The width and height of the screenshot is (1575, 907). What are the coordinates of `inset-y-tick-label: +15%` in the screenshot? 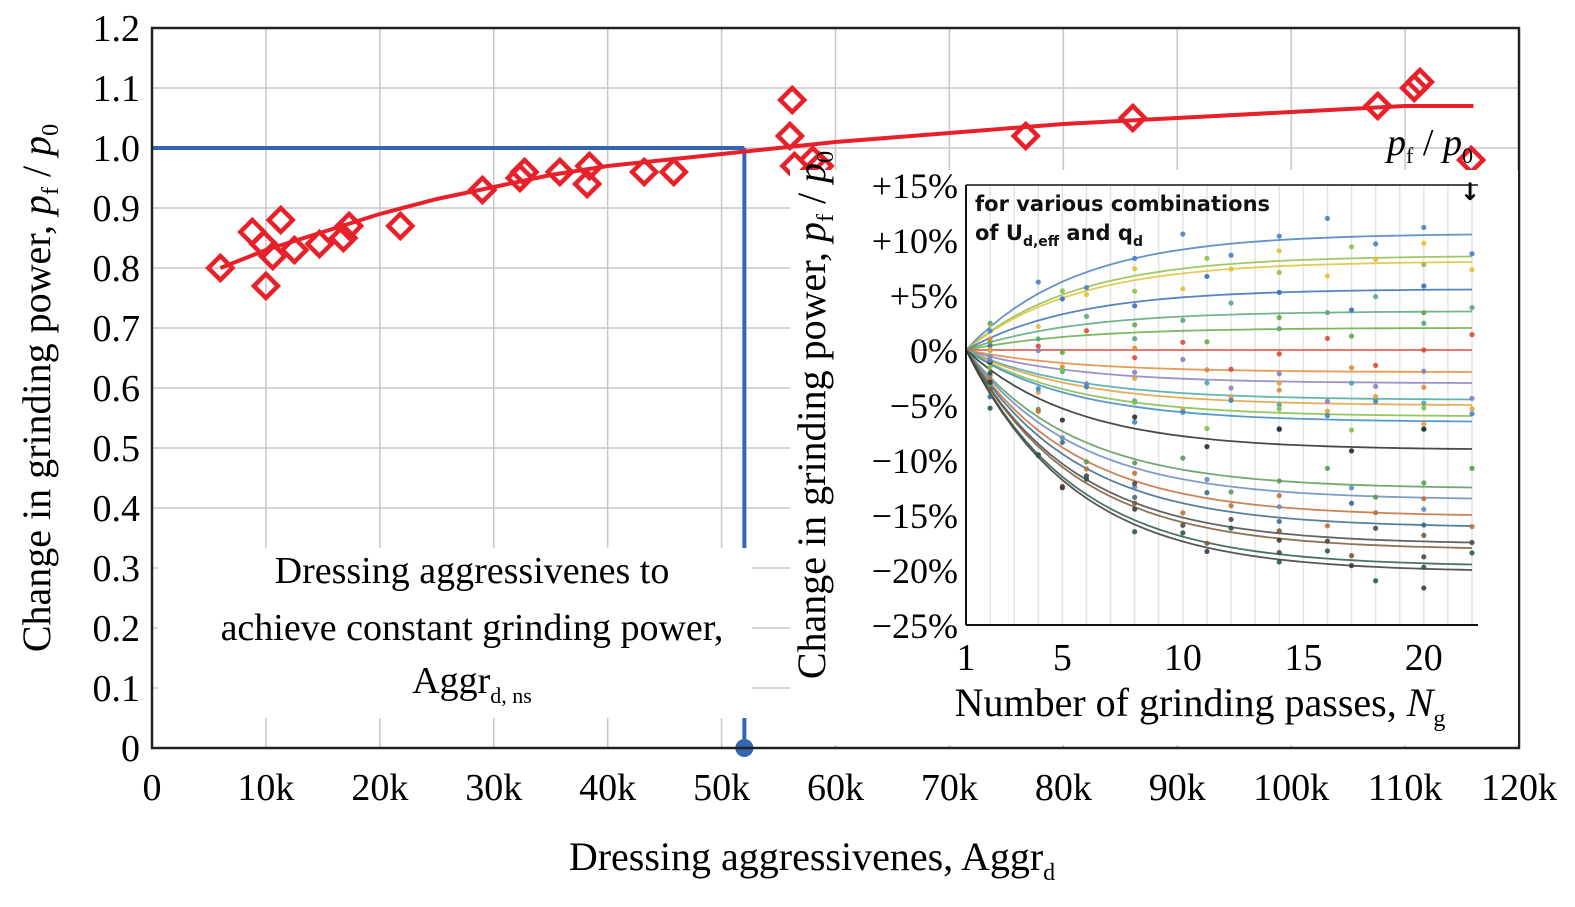 It's located at (915, 186).